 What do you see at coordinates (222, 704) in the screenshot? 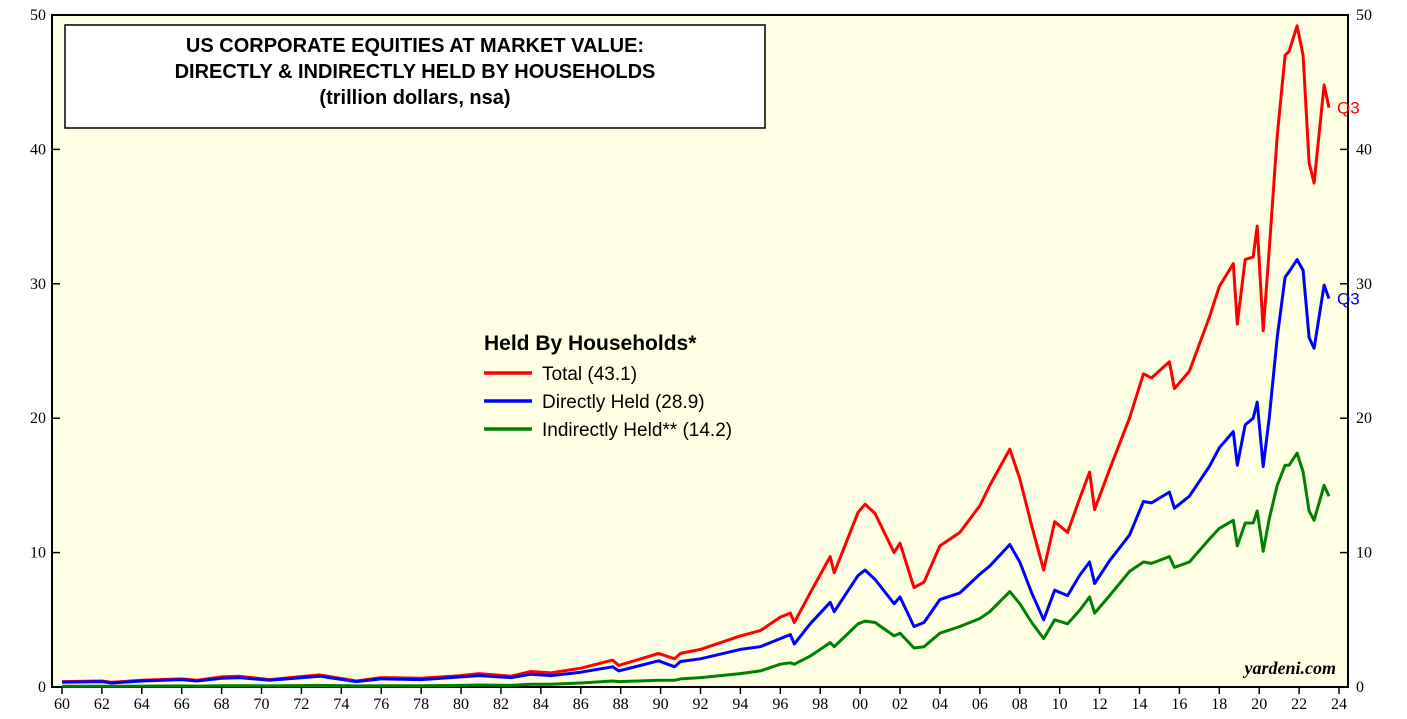
I see `x-tick-label: 68` at bounding box center [222, 704].